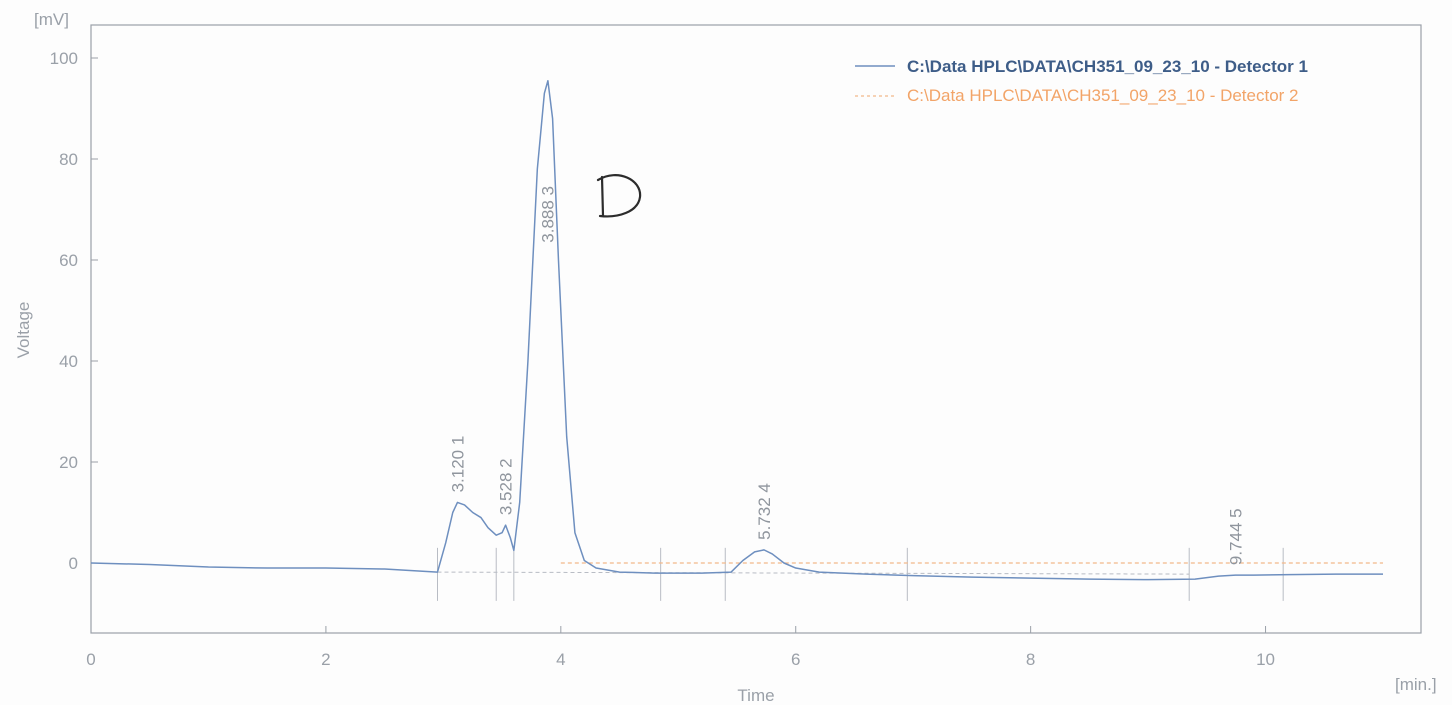 The width and height of the screenshot is (1452, 705). What do you see at coordinates (73, 563) in the screenshot?
I see `y-tick-label: 0` at bounding box center [73, 563].